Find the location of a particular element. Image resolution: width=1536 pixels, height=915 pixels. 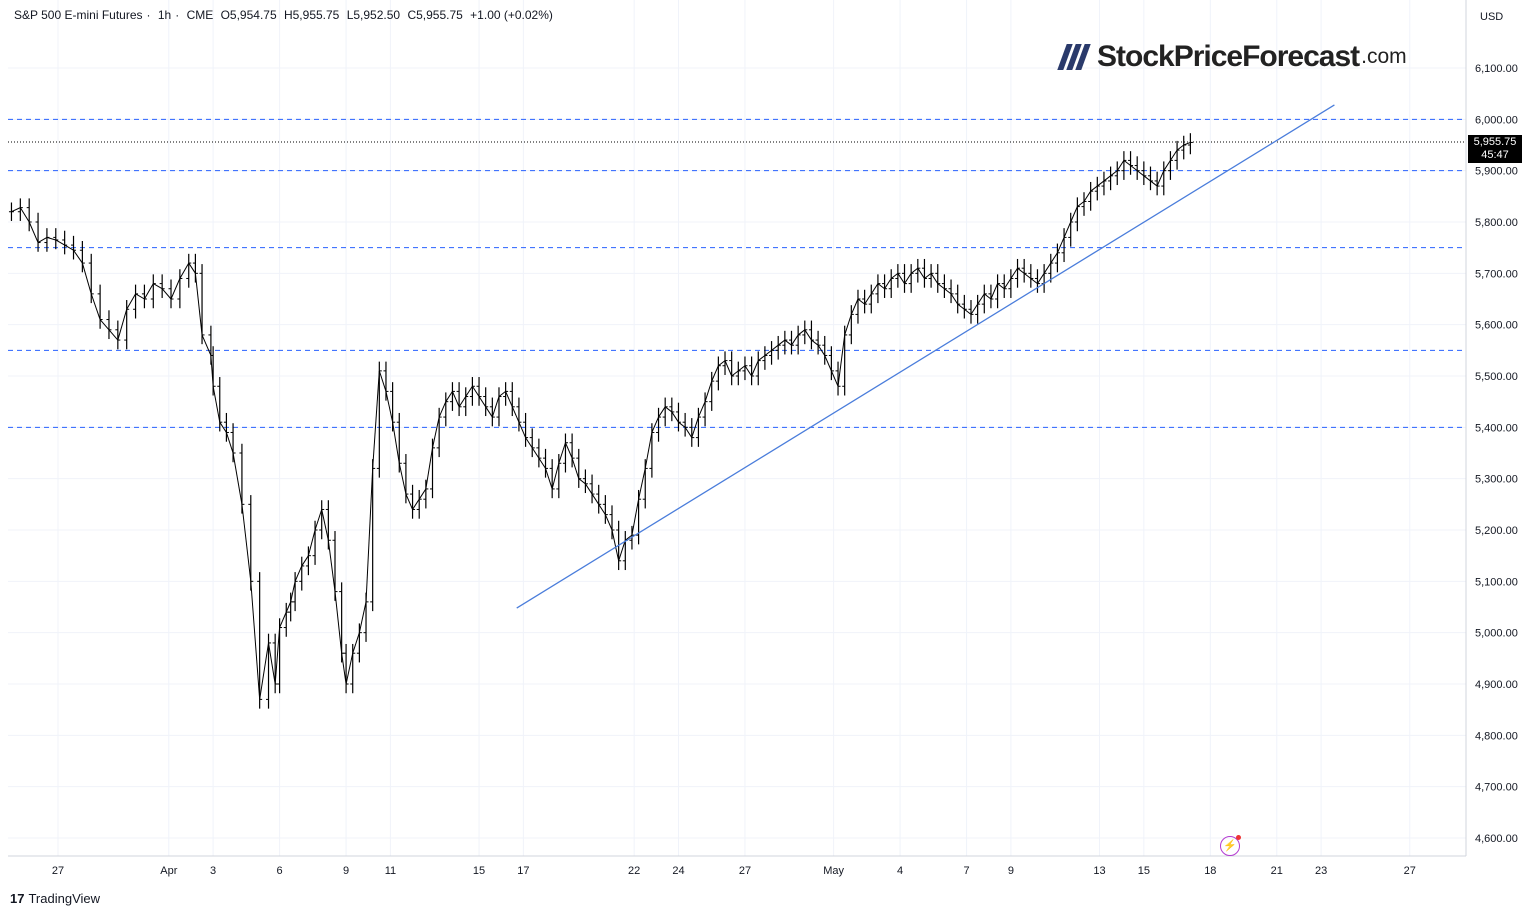

time-tick-label: 18 is located at coordinates (1210, 871).